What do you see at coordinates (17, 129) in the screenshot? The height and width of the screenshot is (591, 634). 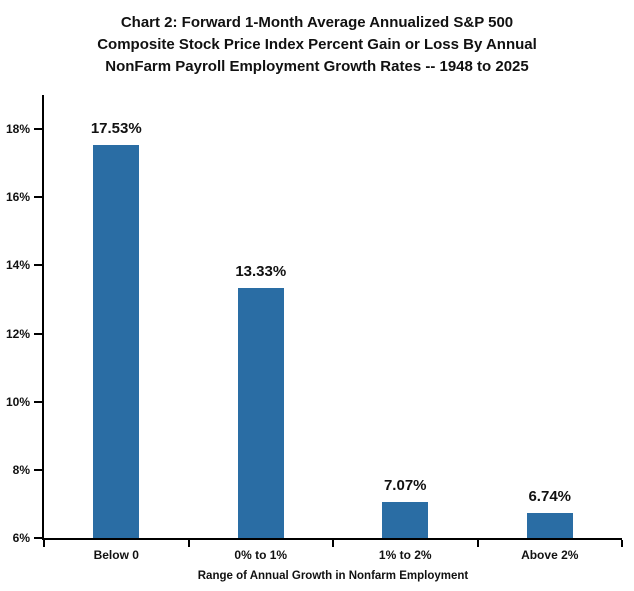 I see `y-tick-label: 18%` at bounding box center [17, 129].